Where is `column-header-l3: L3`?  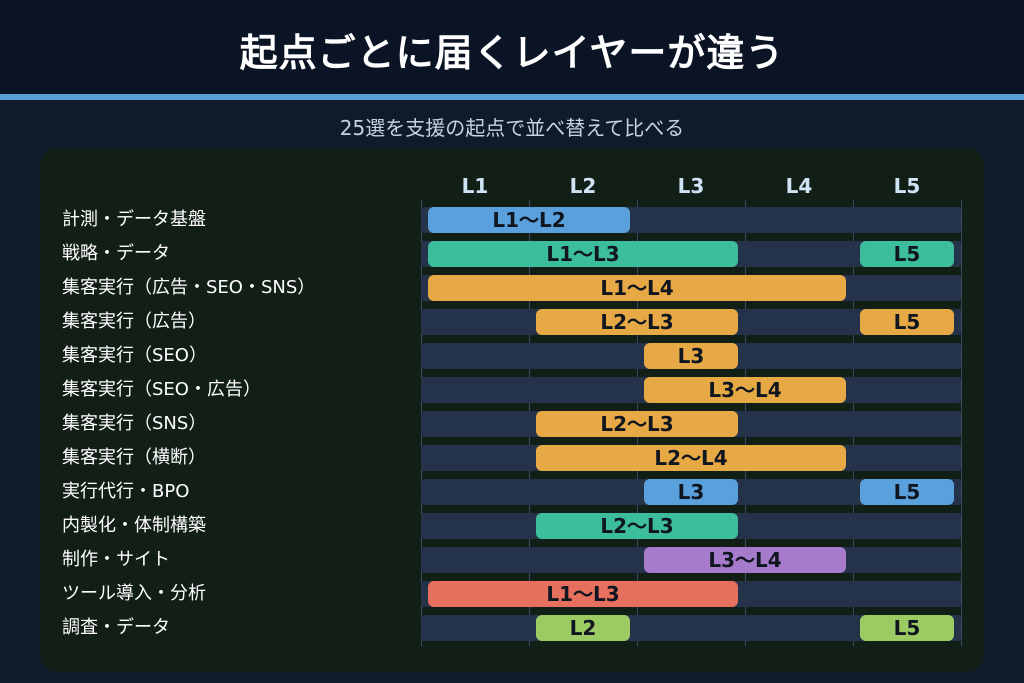 column-header-l3: L3 is located at coordinates (691, 186).